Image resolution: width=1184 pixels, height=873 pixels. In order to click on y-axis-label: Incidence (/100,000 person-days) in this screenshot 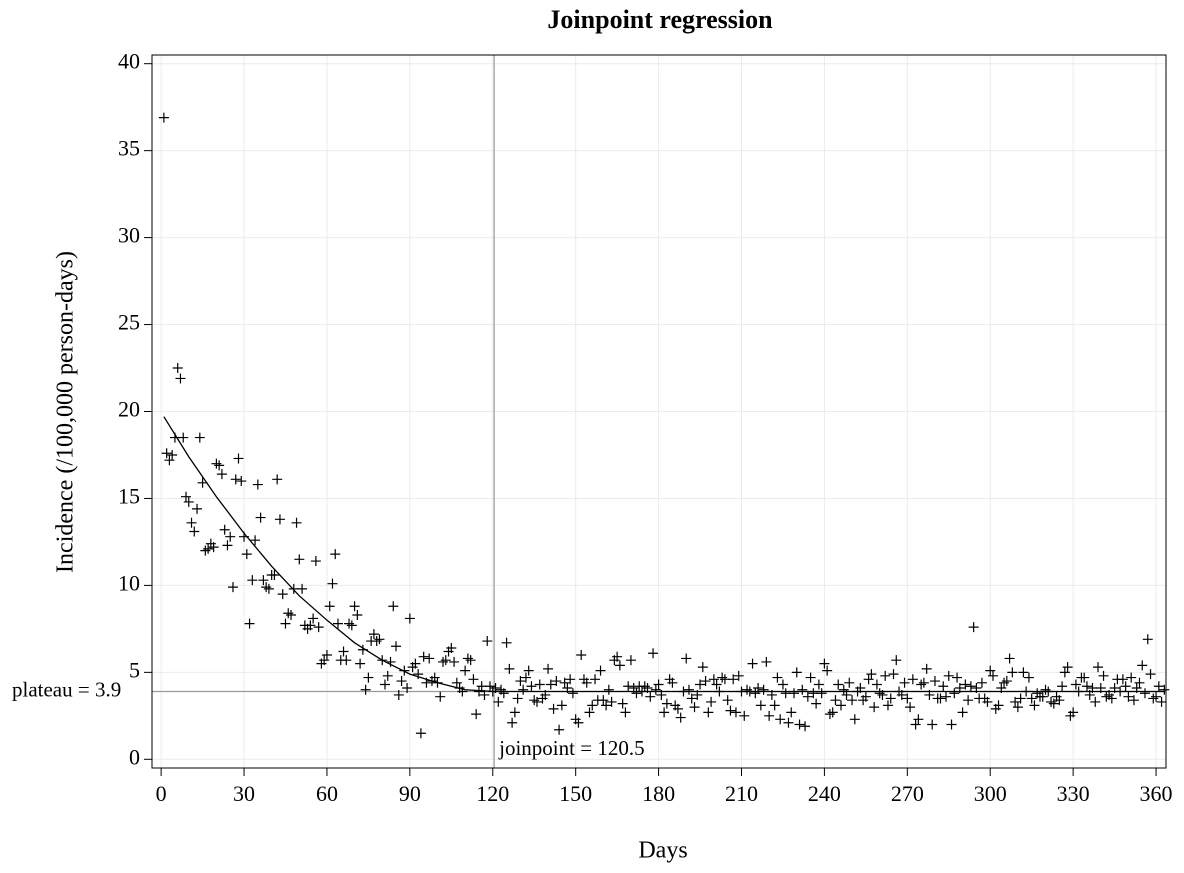, I will do `click(66, 412)`.